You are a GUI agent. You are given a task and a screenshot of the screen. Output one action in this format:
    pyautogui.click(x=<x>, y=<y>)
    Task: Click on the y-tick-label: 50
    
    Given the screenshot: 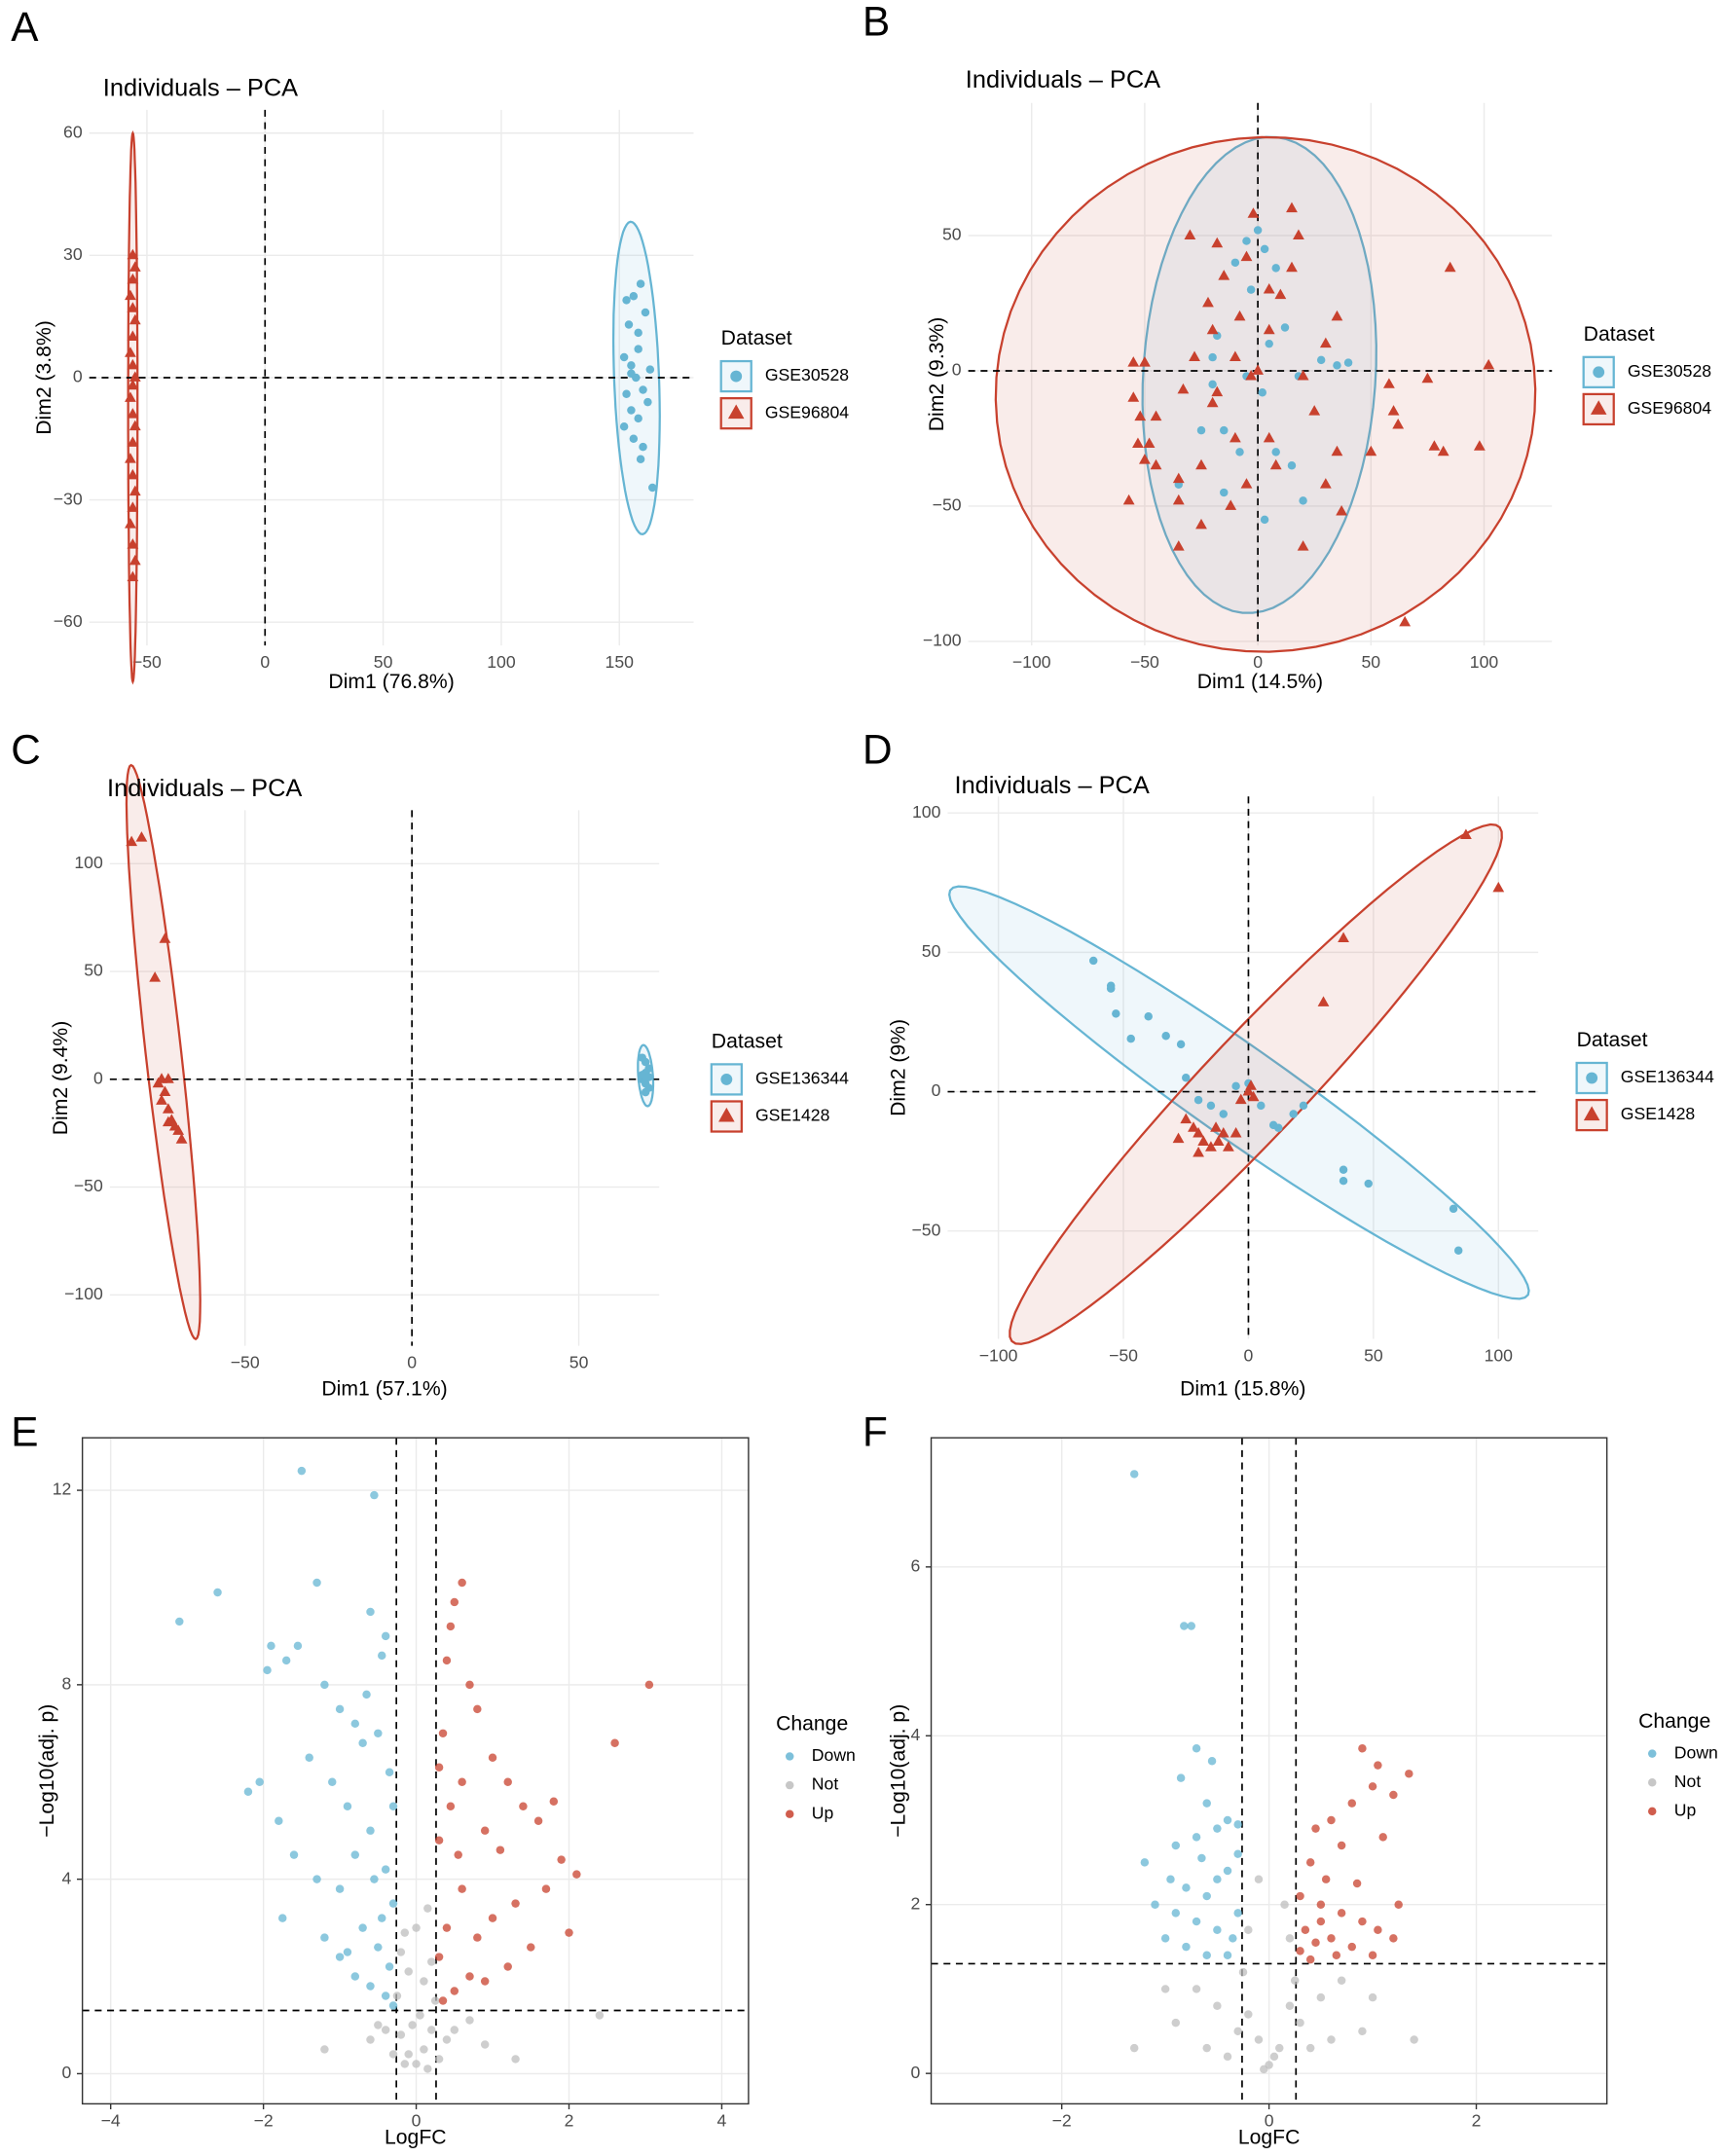 What is the action you would take?
    pyautogui.click(x=952, y=234)
    